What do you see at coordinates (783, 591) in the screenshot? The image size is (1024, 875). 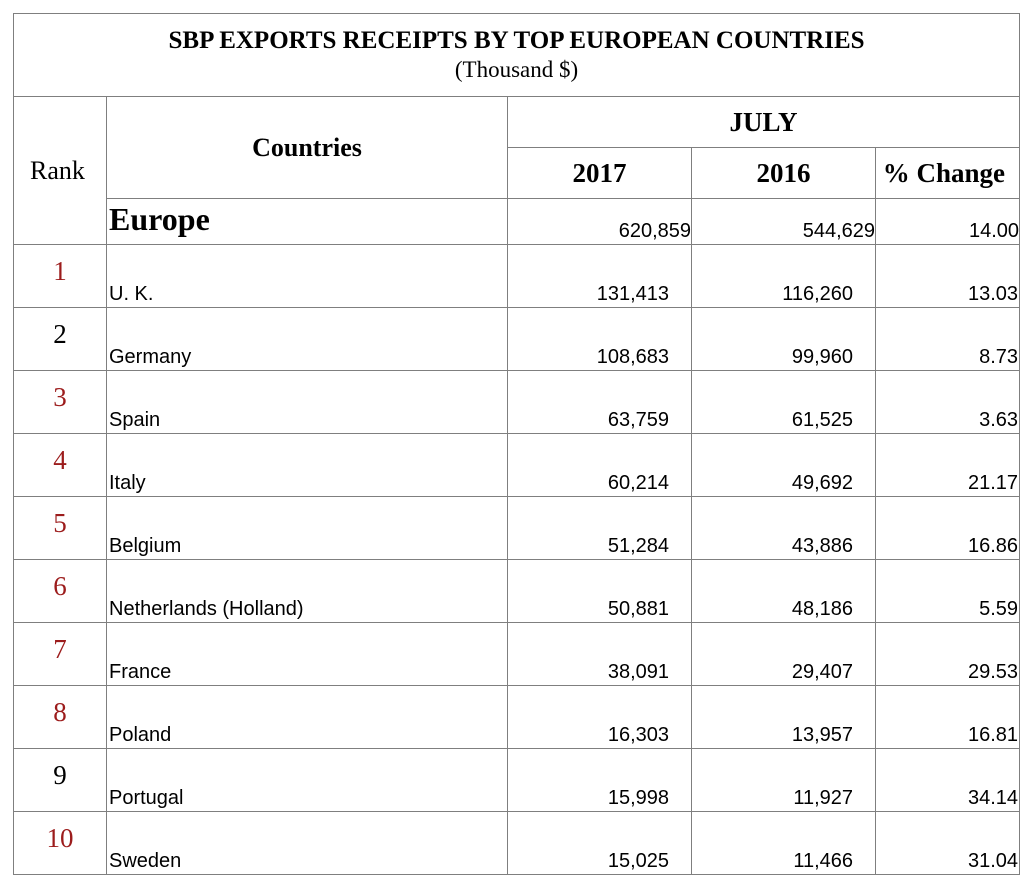 I see `row-value-2016: 48,186` at bounding box center [783, 591].